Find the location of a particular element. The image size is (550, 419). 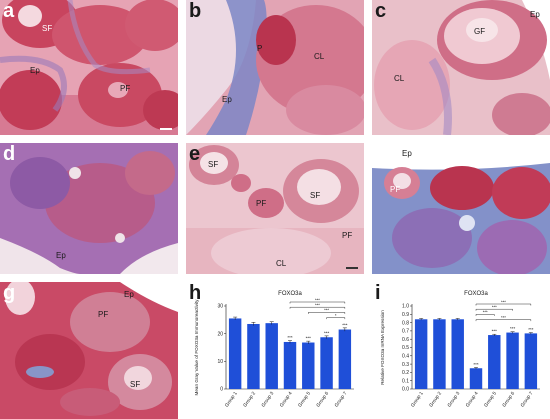

micrograph-panel-b: b P CL Ep is located at coordinates (275, 67).